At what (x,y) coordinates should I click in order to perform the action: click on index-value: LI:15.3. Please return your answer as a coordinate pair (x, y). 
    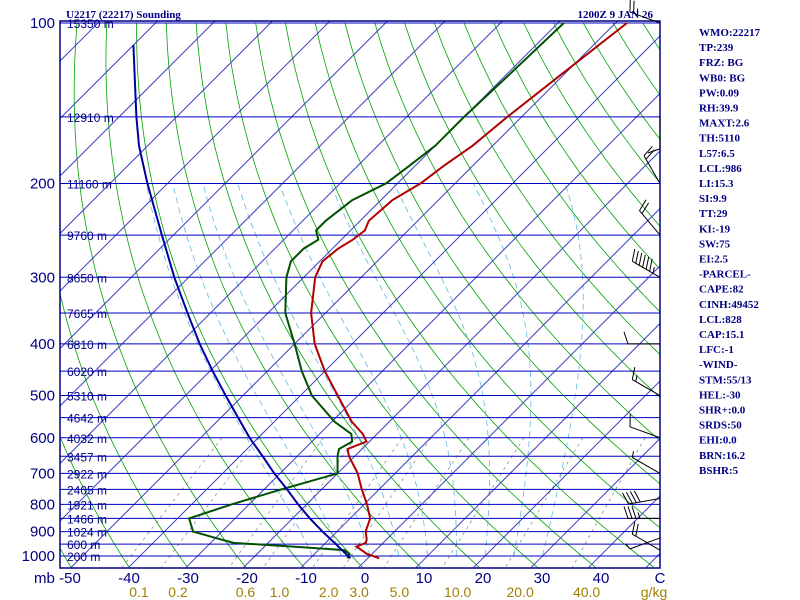
    Looking at the image, I should click on (716, 184).